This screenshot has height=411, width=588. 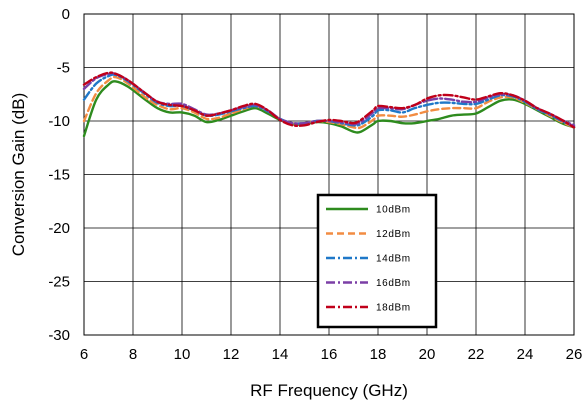 I want to click on legend-label: 12dBm, so click(x=393, y=234).